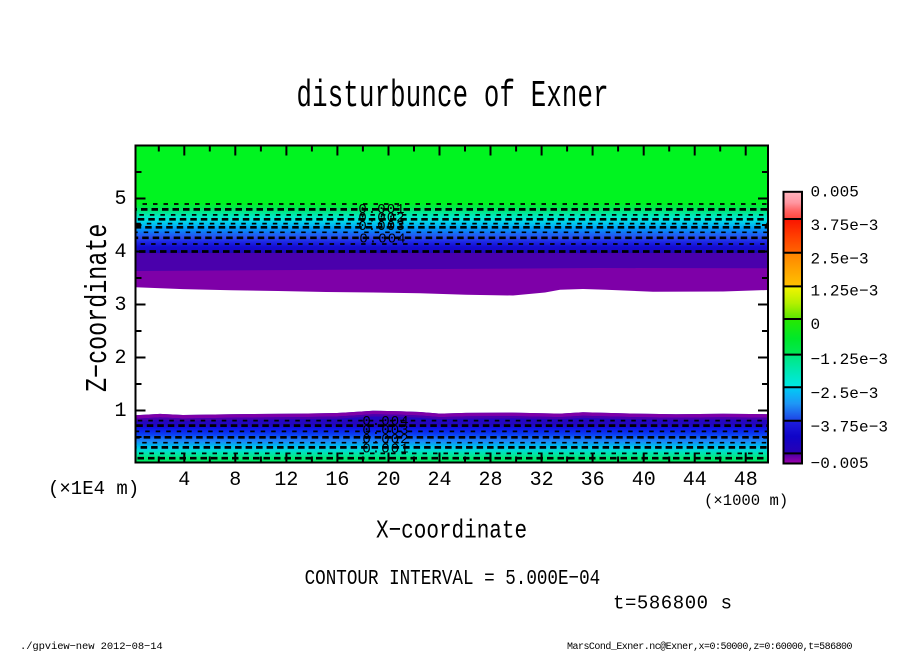 Image resolution: width=904 pixels, height=654 pixels. What do you see at coordinates (850, 428) in the screenshot?
I see `svg-text: −3.75e−3` at bounding box center [850, 428].